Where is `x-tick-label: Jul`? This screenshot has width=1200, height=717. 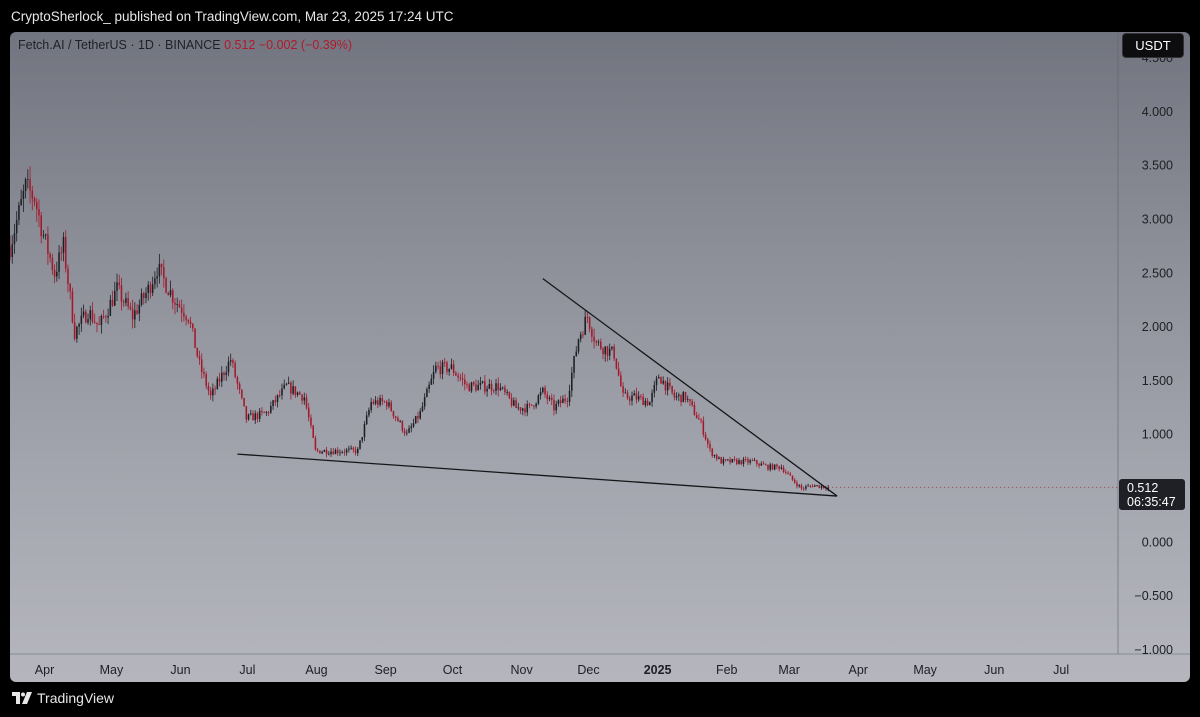
x-tick-label: Jul is located at coordinates (1061, 670).